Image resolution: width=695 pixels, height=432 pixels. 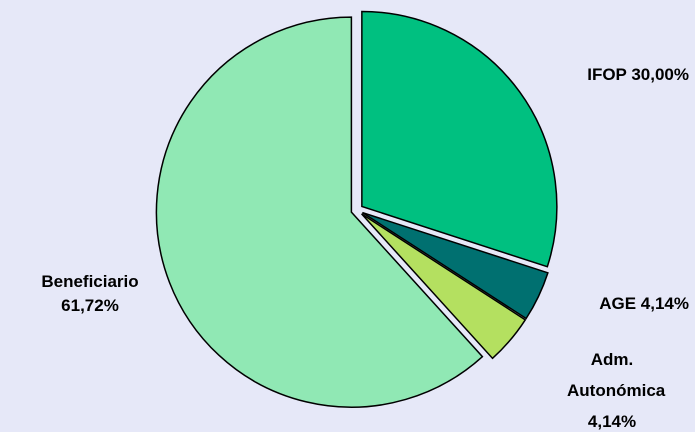 I want to click on category-label: Beneficiario, so click(x=90, y=281).